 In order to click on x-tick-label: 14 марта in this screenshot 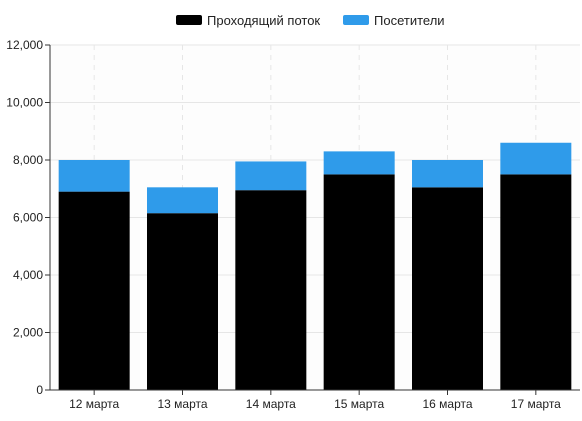, I will do `click(271, 404)`.